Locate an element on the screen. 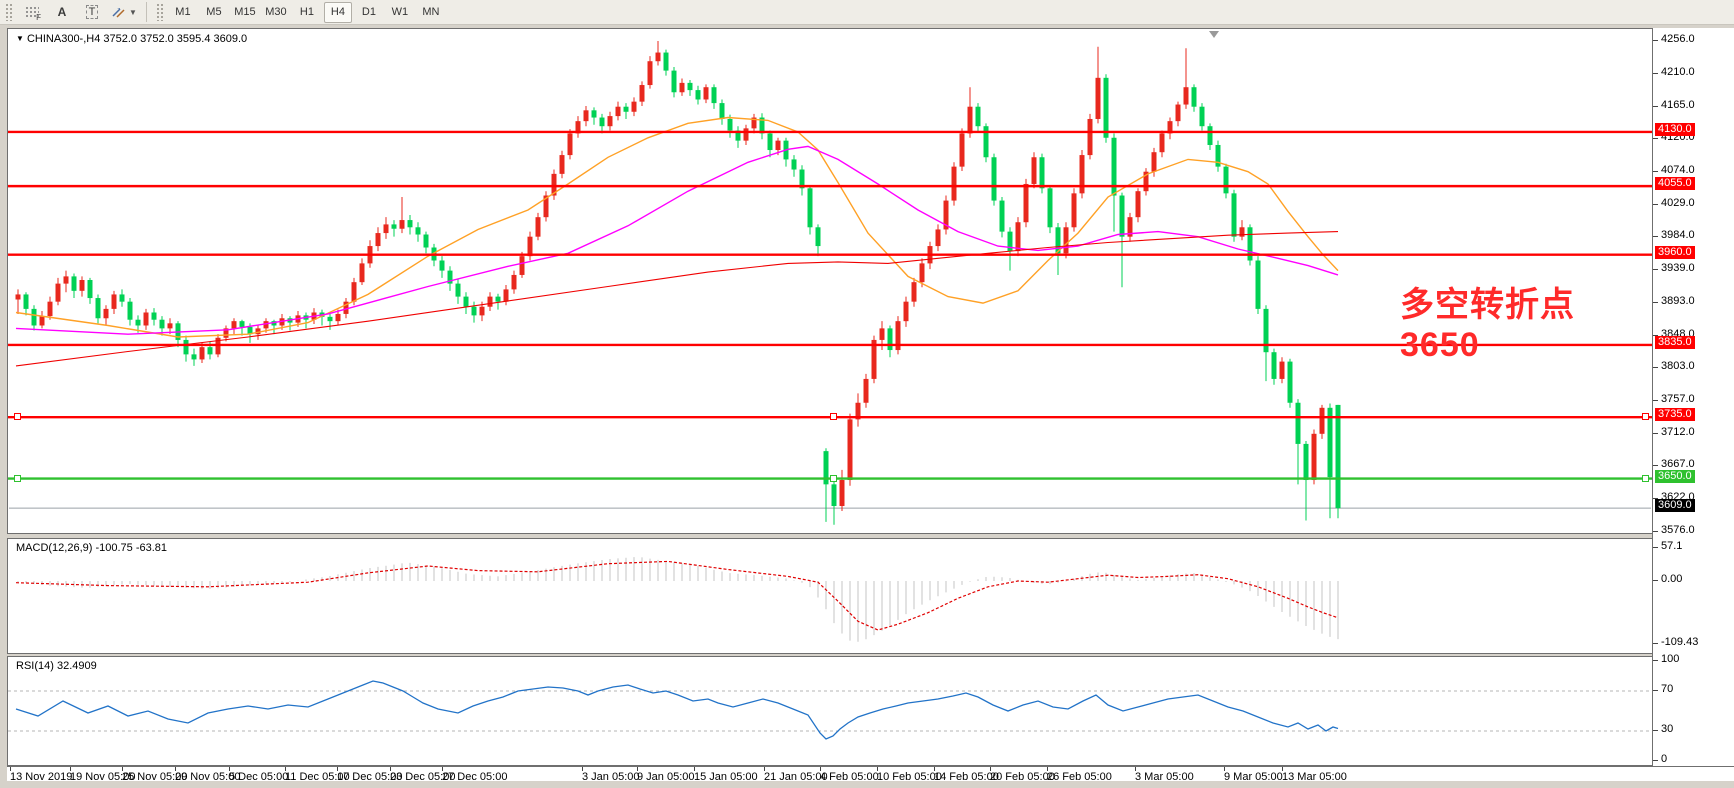 The width and height of the screenshot is (1734, 788). timeframe-button-w1: W1 is located at coordinates (400, 12).